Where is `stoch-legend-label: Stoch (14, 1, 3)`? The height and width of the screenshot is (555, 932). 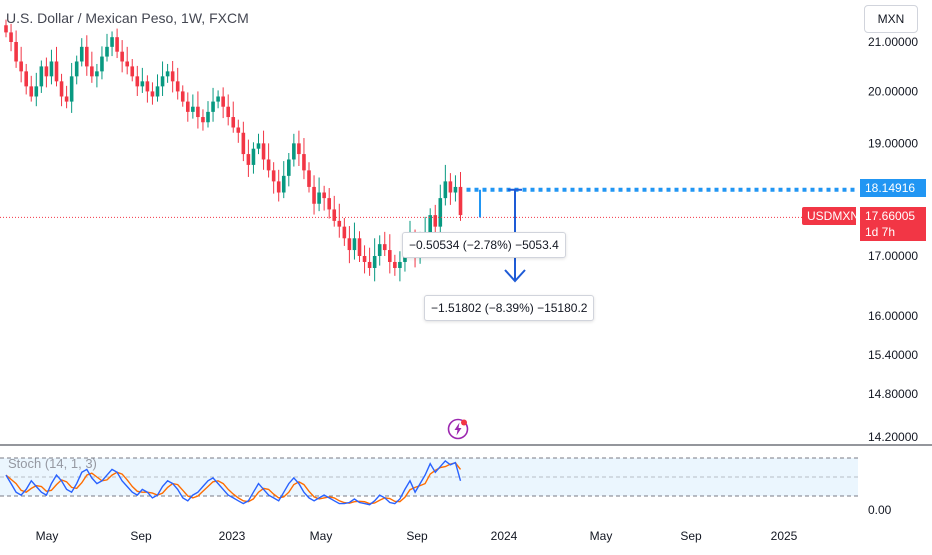
stoch-legend-label: Stoch (14, 1, 3) is located at coordinates (52, 463).